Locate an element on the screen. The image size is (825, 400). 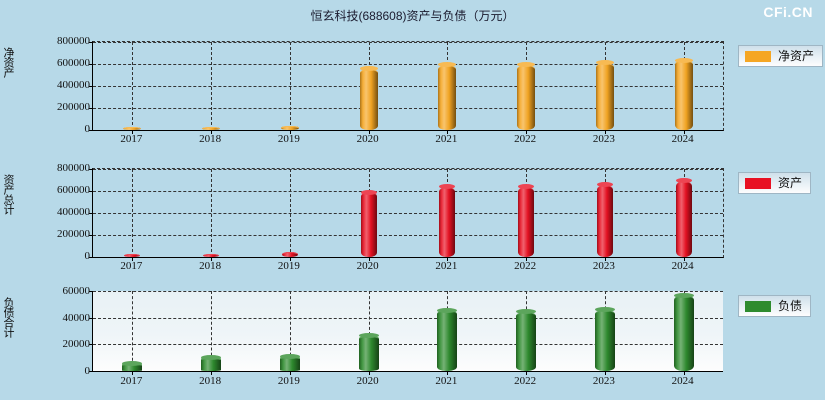
y-axis-title: 负债合计 is located at coordinates (8, 317).